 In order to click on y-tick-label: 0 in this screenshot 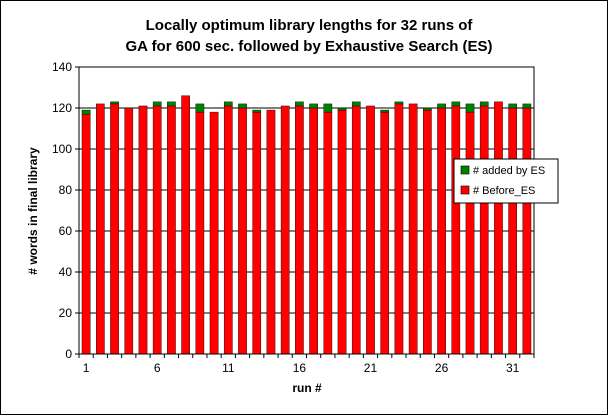, I will do `click(68, 354)`.